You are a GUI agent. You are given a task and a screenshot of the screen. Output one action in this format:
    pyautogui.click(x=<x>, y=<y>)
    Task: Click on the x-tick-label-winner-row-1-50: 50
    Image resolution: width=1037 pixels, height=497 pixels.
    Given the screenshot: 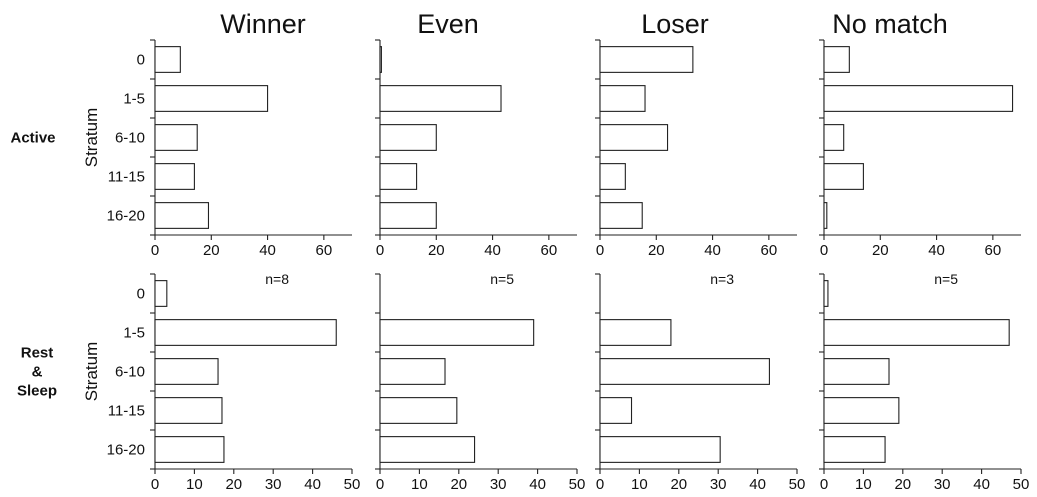 What is the action you would take?
    pyautogui.click(x=352, y=484)
    